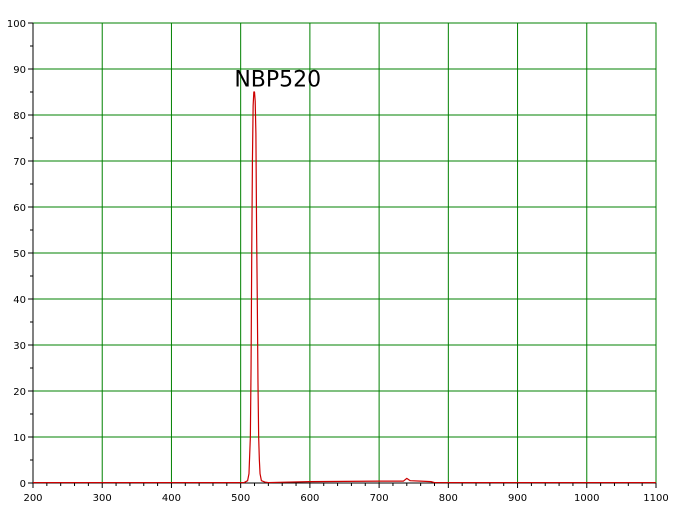  I want to click on annotation-label: NBP520, so click(277, 80).